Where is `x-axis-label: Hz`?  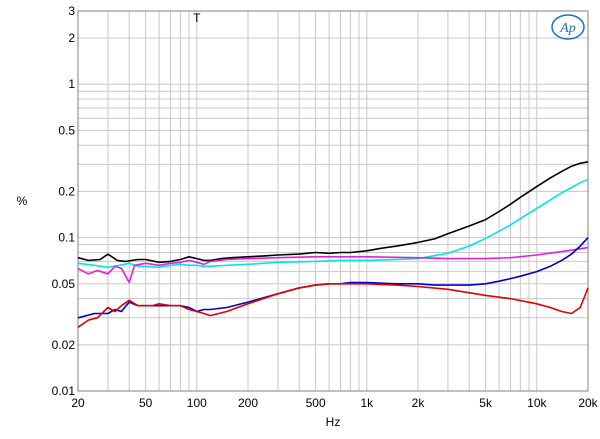
x-axis-label: Hz is located at coordinates (333, 422).